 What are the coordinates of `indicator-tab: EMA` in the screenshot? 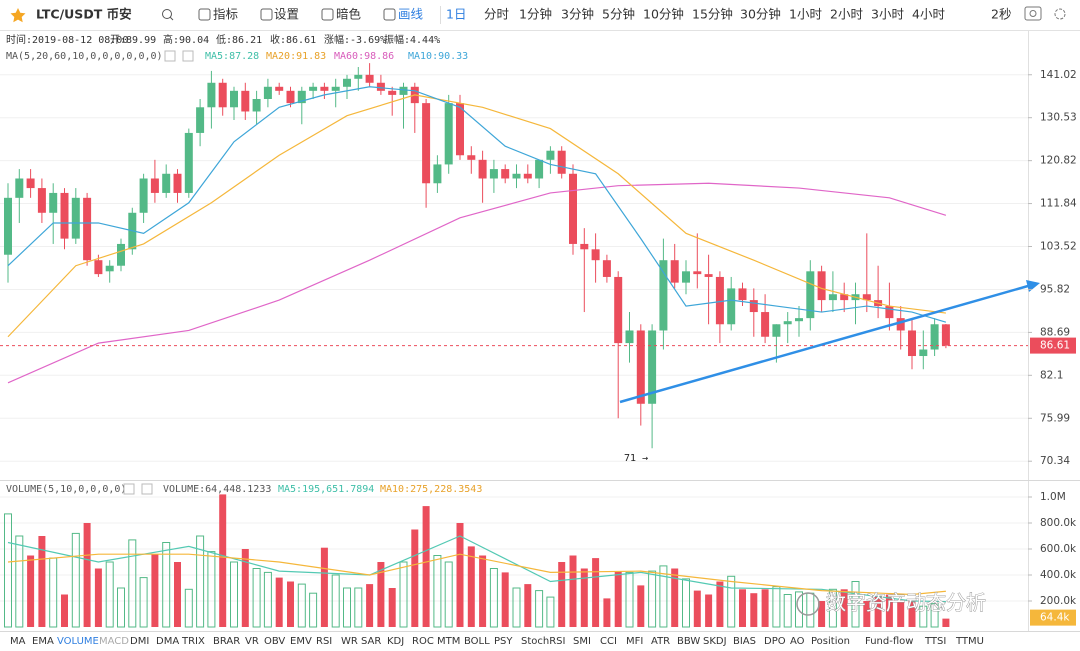 It's located at (43, 641).